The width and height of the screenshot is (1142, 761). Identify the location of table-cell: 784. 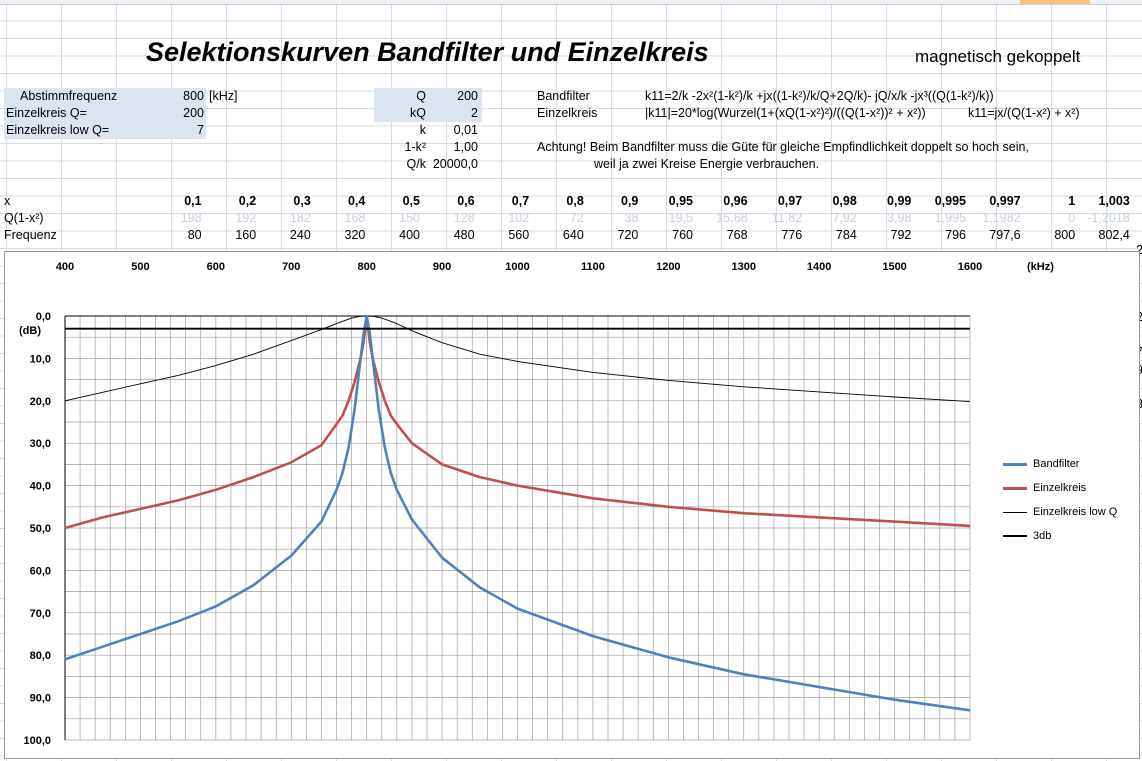
(846, 235).